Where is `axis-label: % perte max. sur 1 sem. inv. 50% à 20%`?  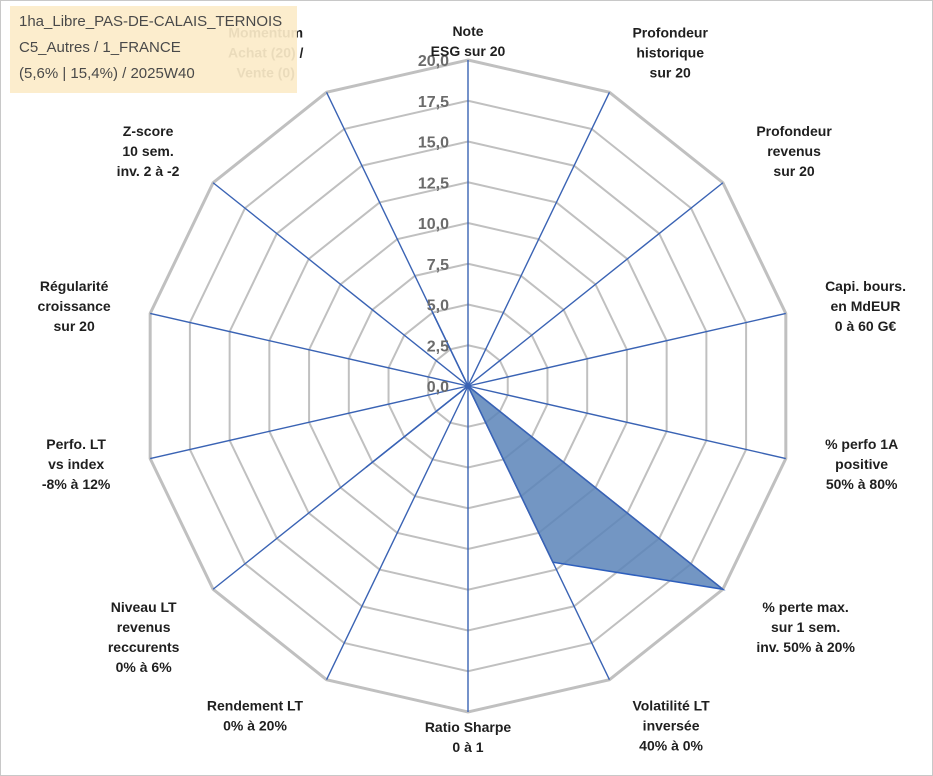 axis-label: % perte max. sur 1 sem. inv. 50% à 20% is located at coordinates (805, 627).